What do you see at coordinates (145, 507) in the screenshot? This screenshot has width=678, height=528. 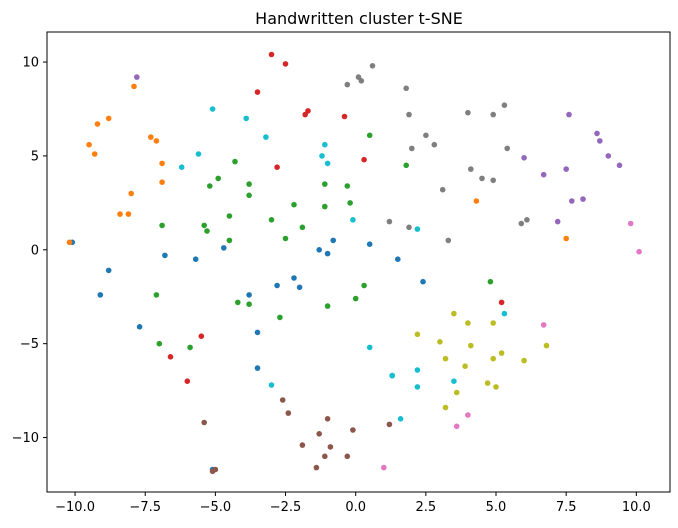 I see `x-tick-label-1: −7.5` at bounding box center [145, 507].